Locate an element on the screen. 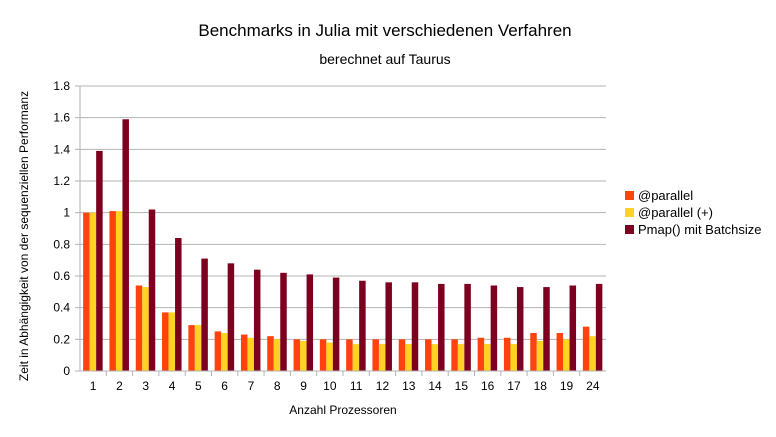 The height and width of the screenshot is (437, 776). x-tick-label: 6 is located at coordinates (224, 386).